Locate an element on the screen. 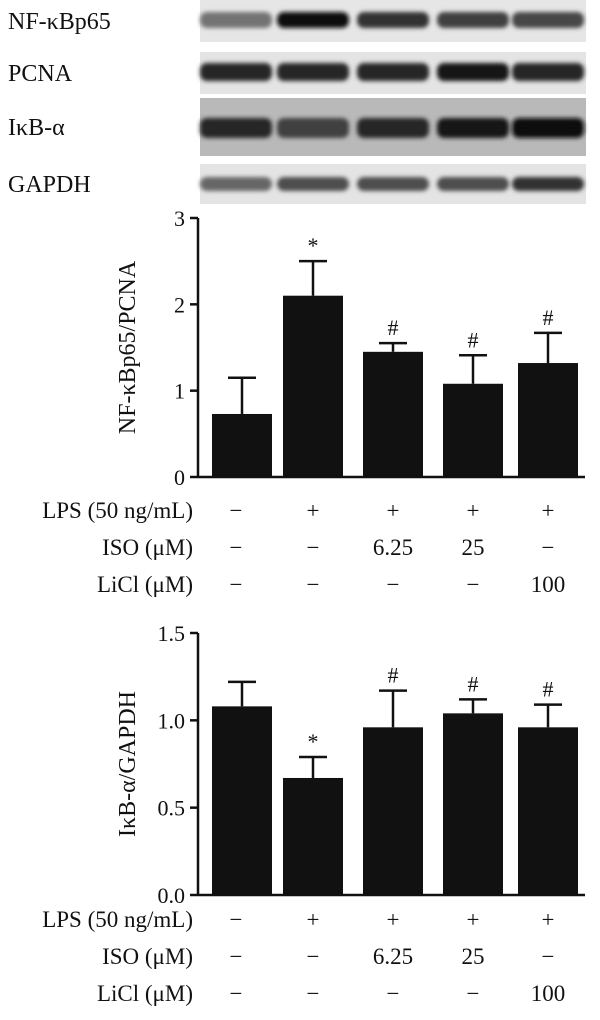 The height and width of the screenshot is (1020, 600). y-tick-label: 0.0 is located at coordinates (172, 895).